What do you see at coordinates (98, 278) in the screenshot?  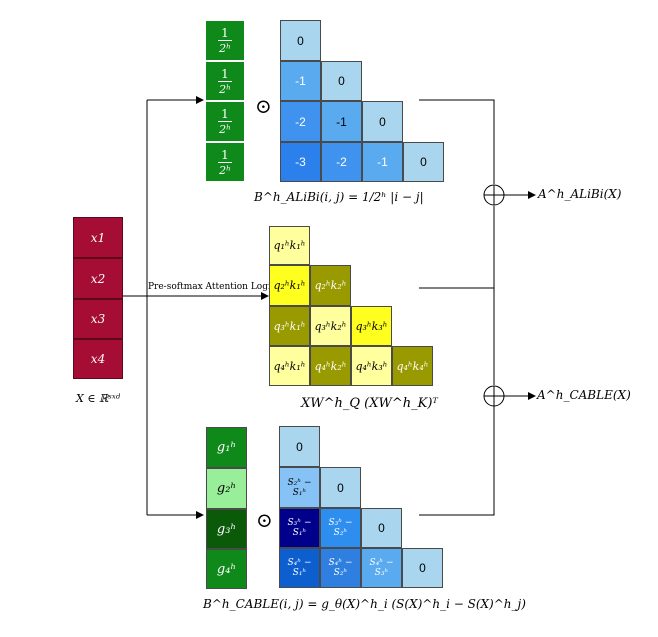 I see `input-token-x2: x2` at bounding box center [98, 278].